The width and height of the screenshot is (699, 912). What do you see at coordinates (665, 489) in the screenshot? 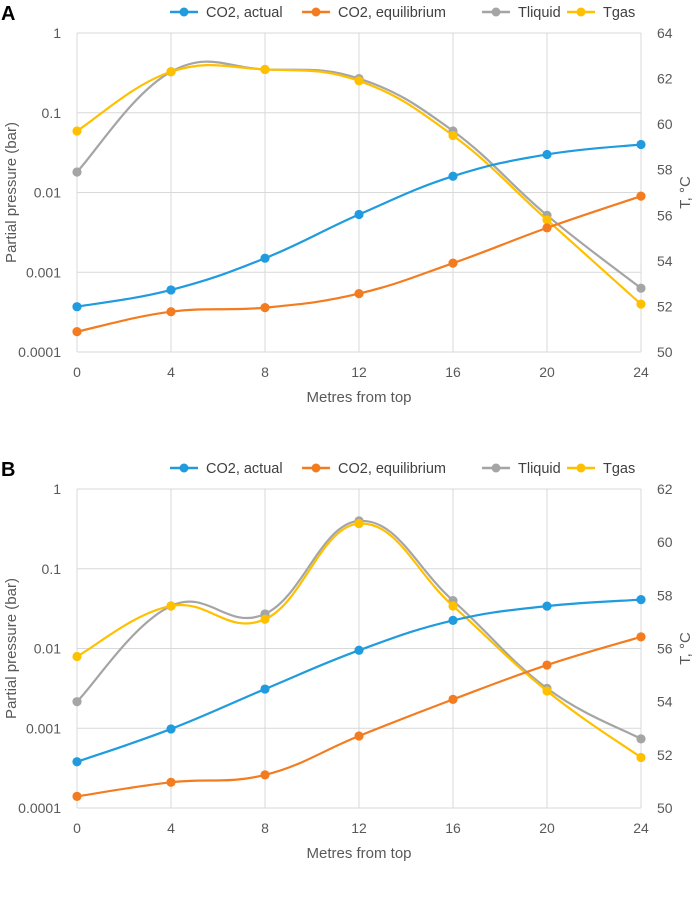
I see `right-tick-label: 62` at bounding box center [665, 489].